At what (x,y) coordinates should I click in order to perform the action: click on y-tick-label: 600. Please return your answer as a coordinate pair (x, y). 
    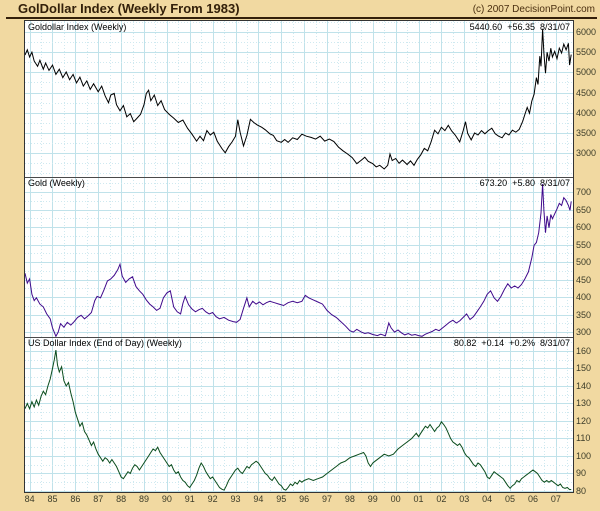
    Looking at the image, I should click on (584, 227).